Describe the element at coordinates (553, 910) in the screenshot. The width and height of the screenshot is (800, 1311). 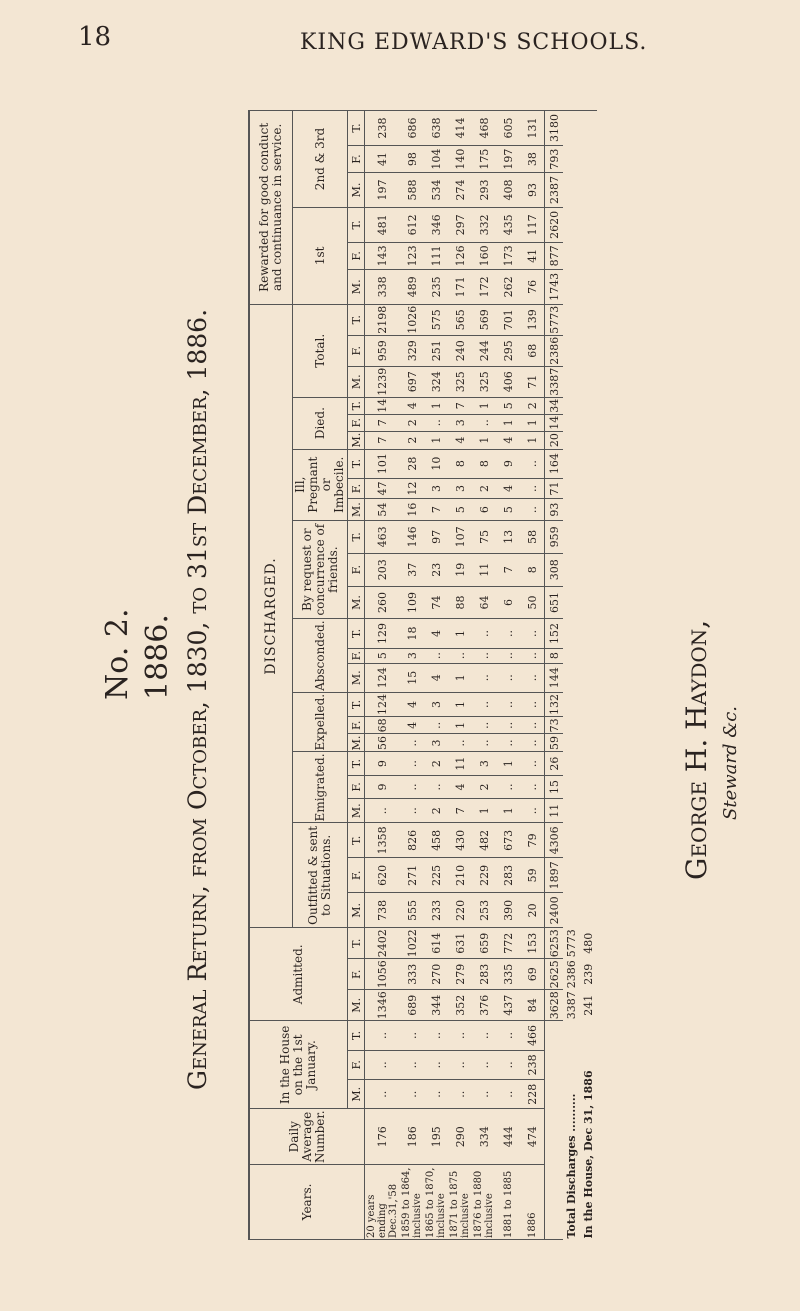
I see `total-outfitted-cell: 2400` at that location.